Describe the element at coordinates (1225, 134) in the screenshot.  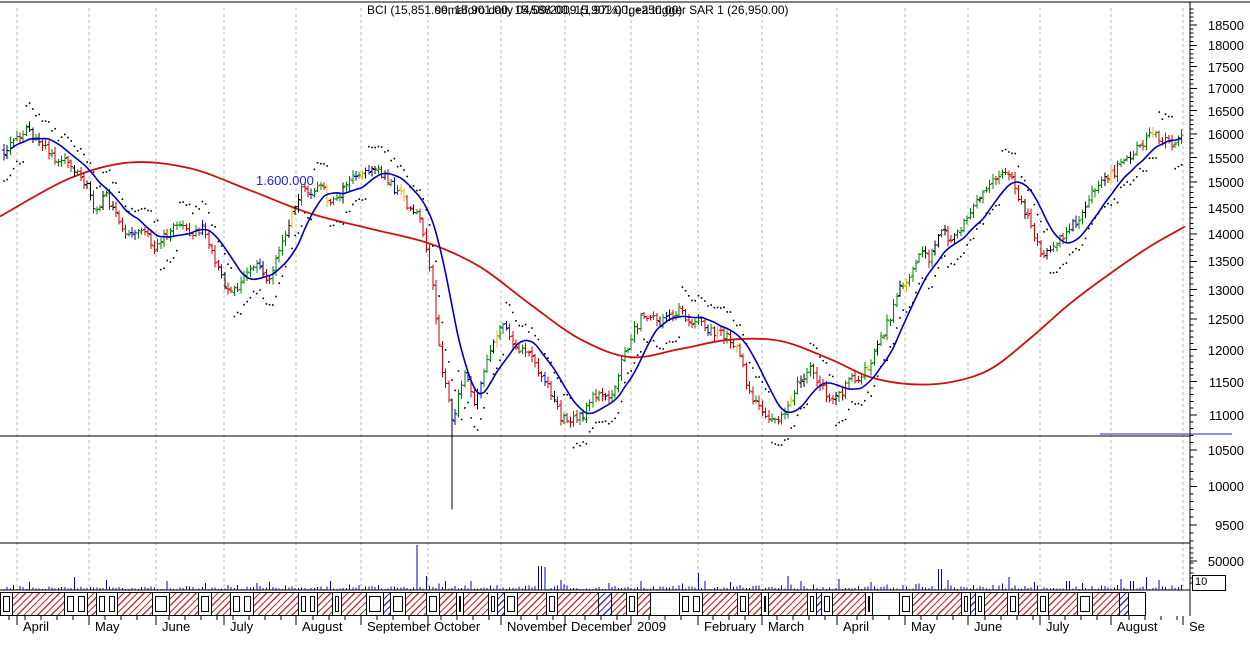
I see `price-axis-label: 16000` at that location.